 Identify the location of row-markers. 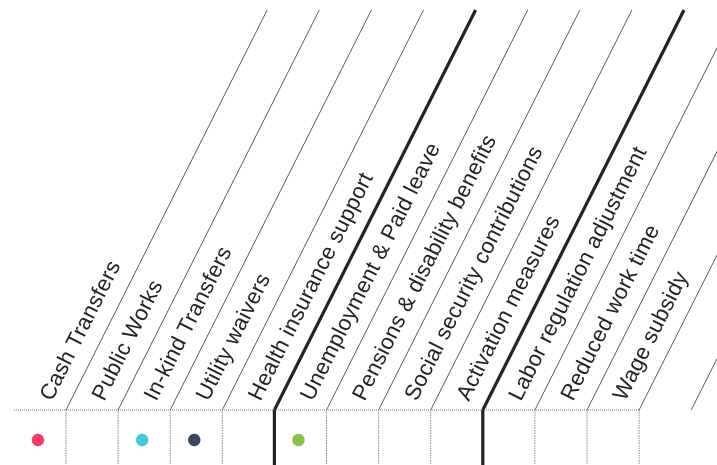
(168, 440).